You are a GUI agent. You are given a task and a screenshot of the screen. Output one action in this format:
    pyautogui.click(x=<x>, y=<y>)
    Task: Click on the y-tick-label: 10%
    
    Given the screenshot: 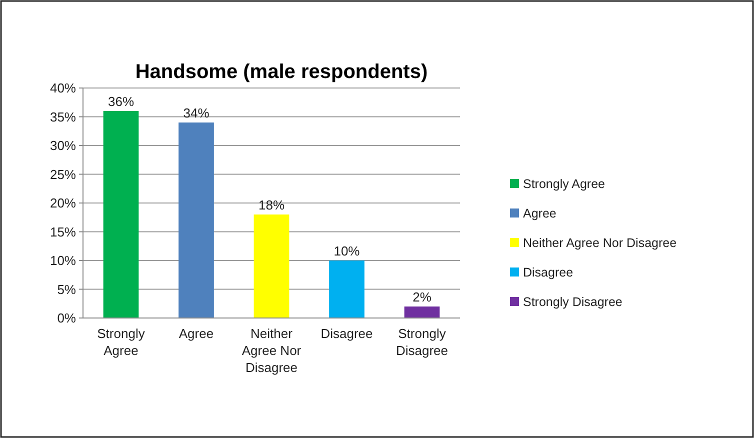 What is the action you would take?
    pyautogui.click(x=63, y=260)
    